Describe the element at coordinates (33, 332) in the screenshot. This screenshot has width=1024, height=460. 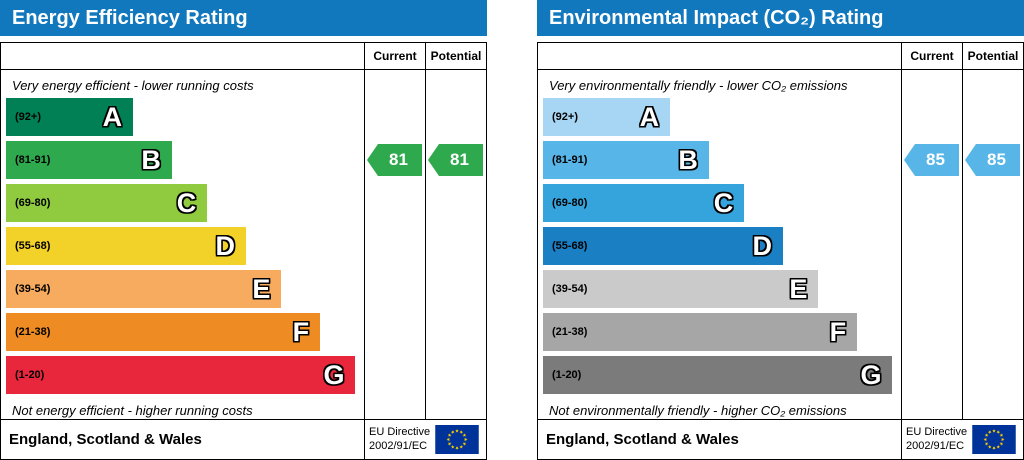
I see `band-range: (21-38)` at that location.